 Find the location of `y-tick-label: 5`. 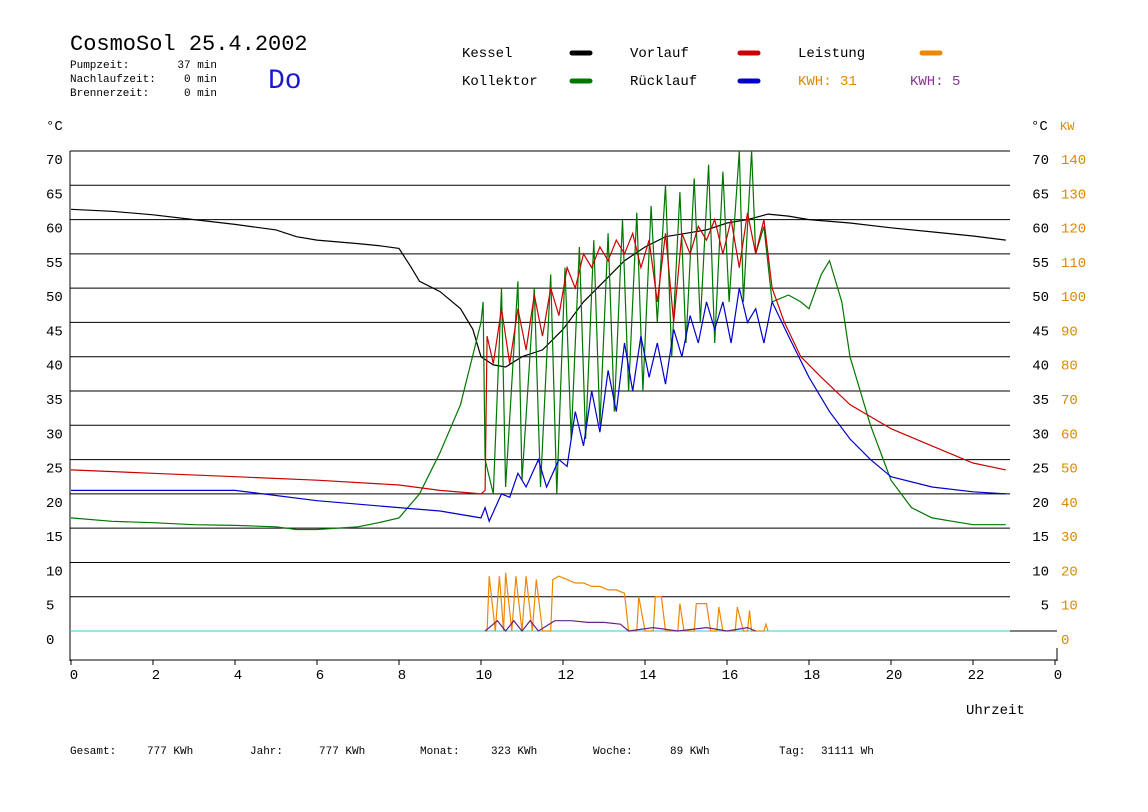

y-tick-label: 5 is located at coordinates (50, 607).